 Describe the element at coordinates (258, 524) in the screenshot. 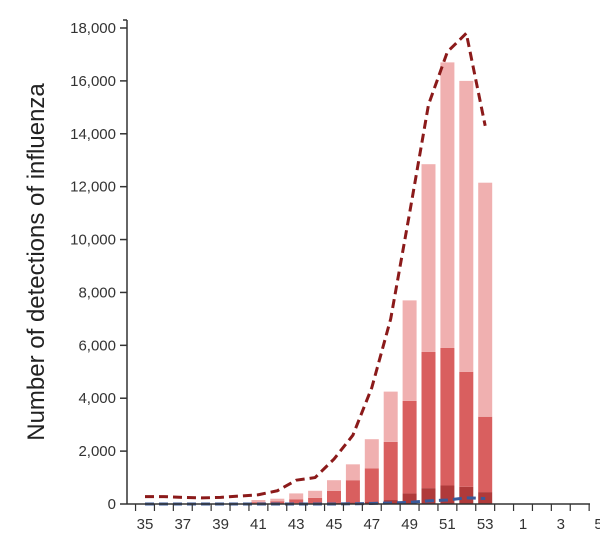

I see `x-tick-label: 41` at that location.